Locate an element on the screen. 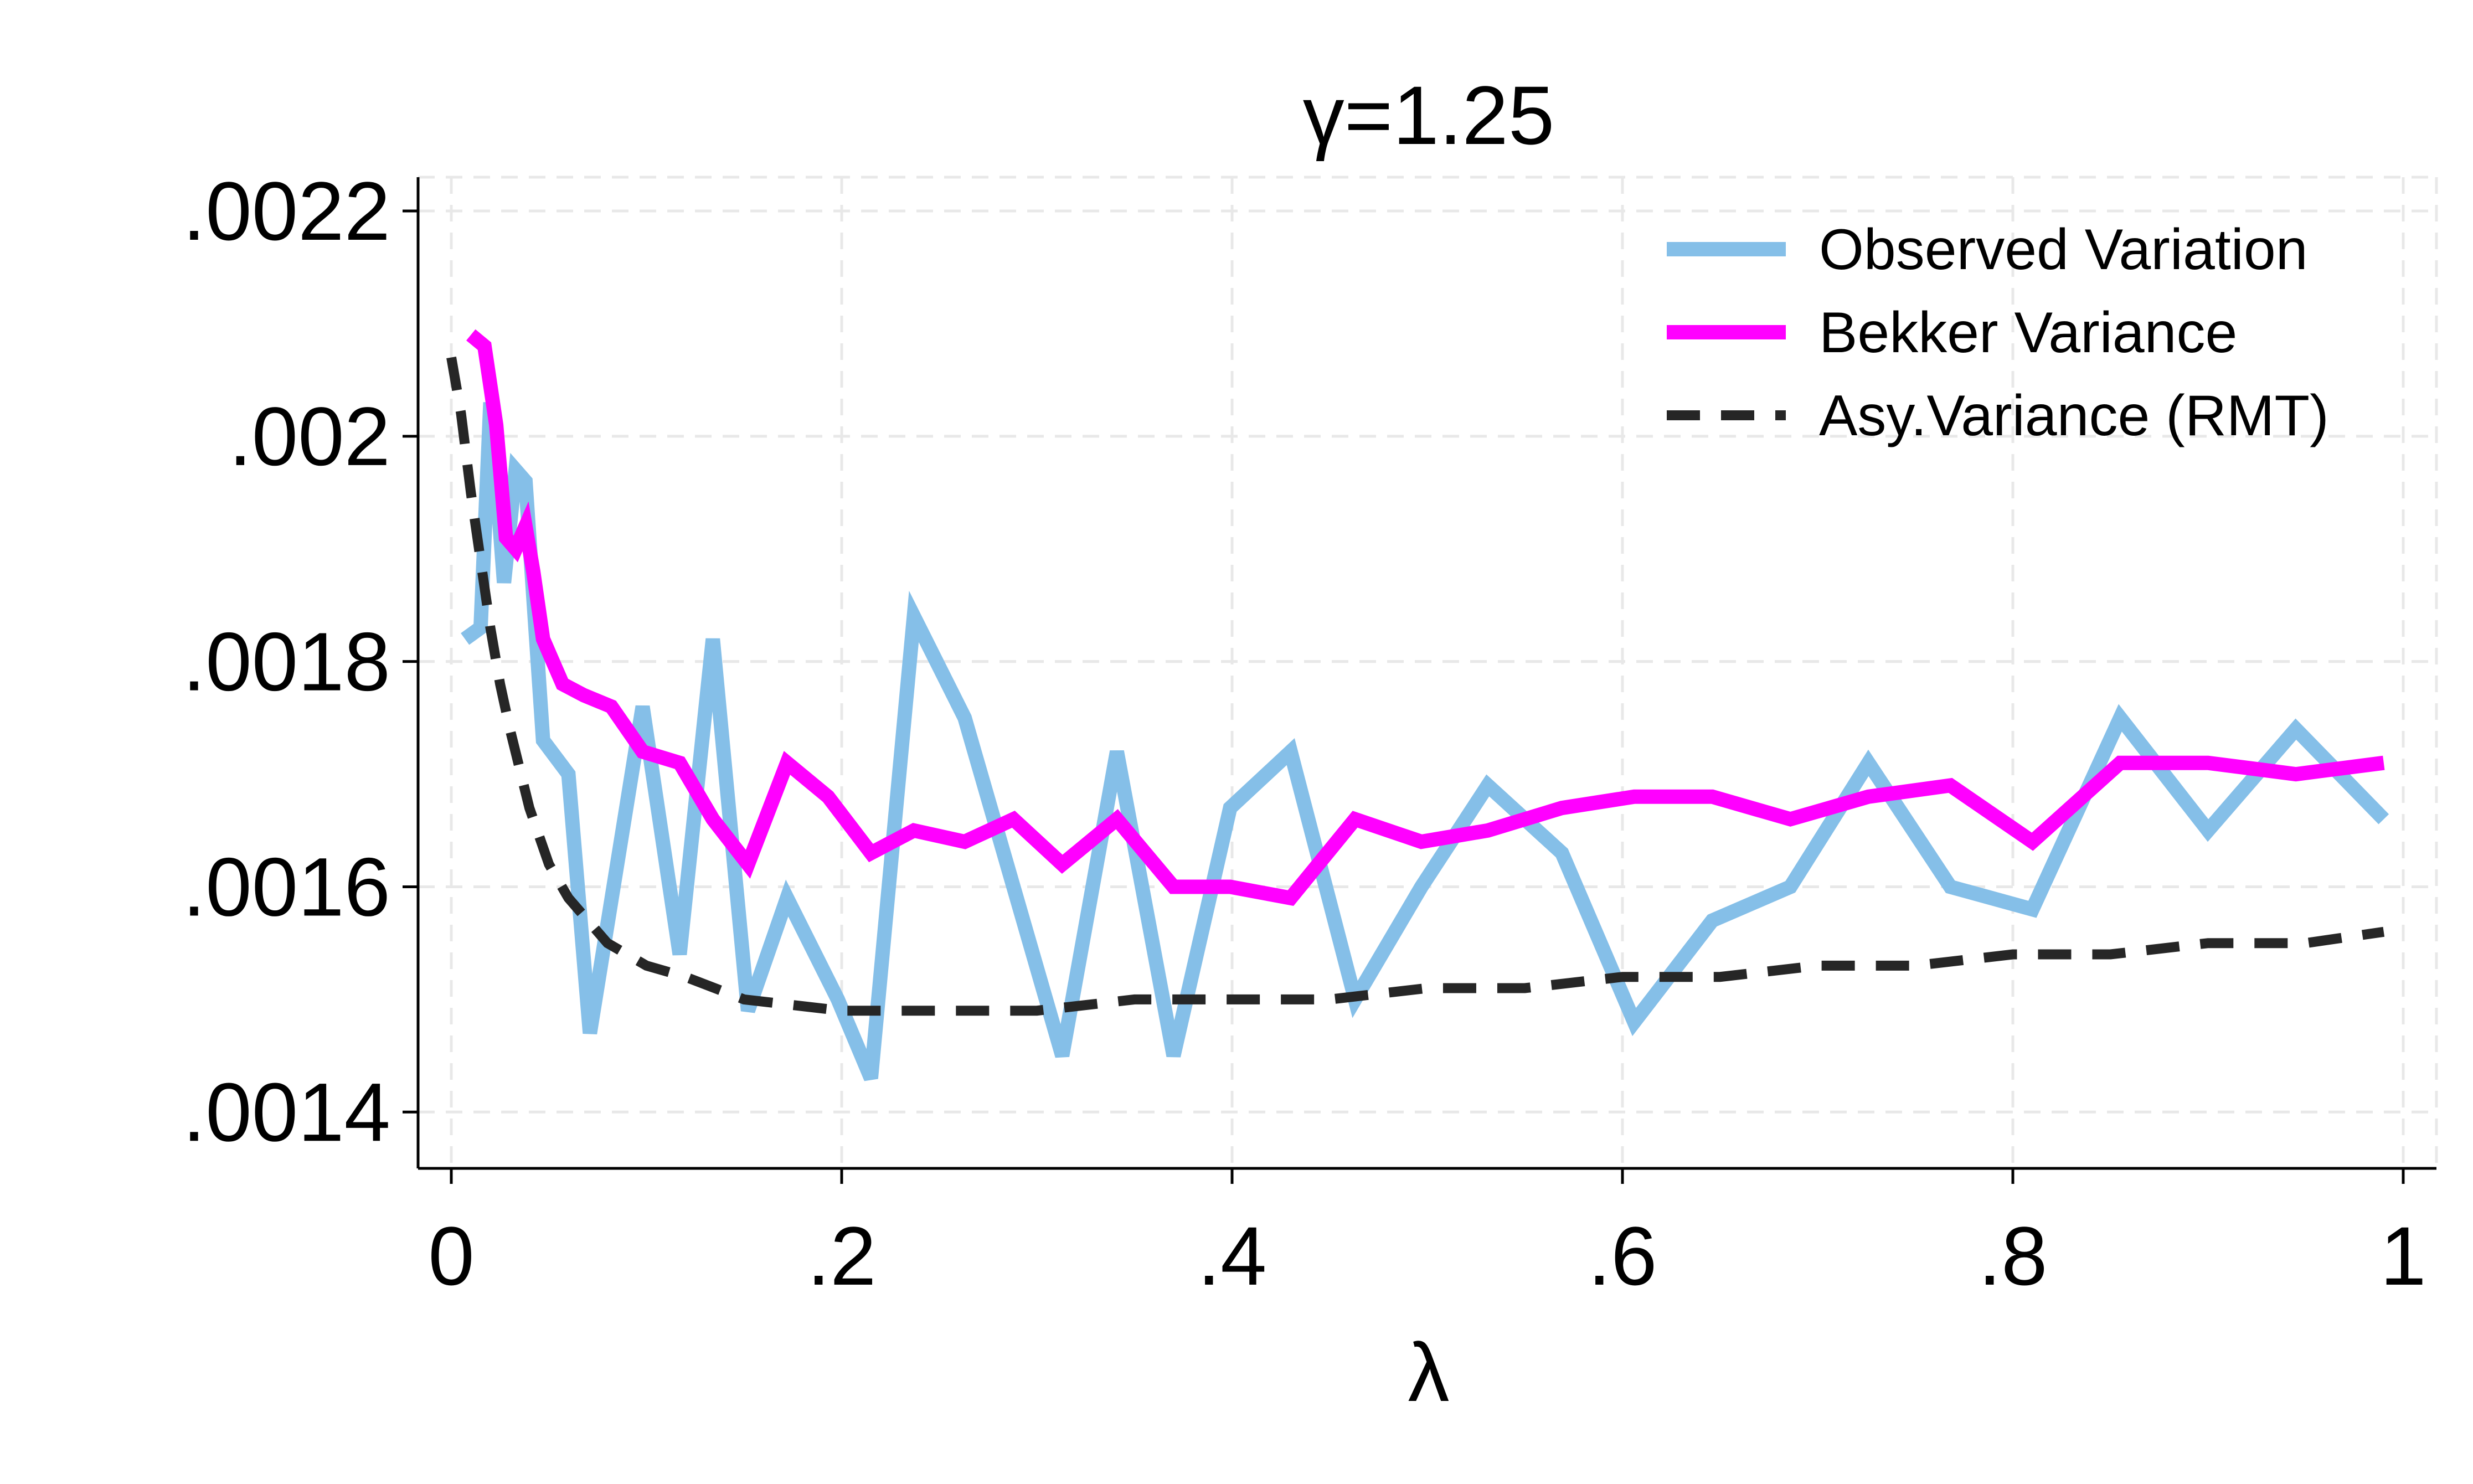 The height and width of the screenshot is (1484, 2473). legend-label: Observed Variation is located at coordinates (2063, 250).